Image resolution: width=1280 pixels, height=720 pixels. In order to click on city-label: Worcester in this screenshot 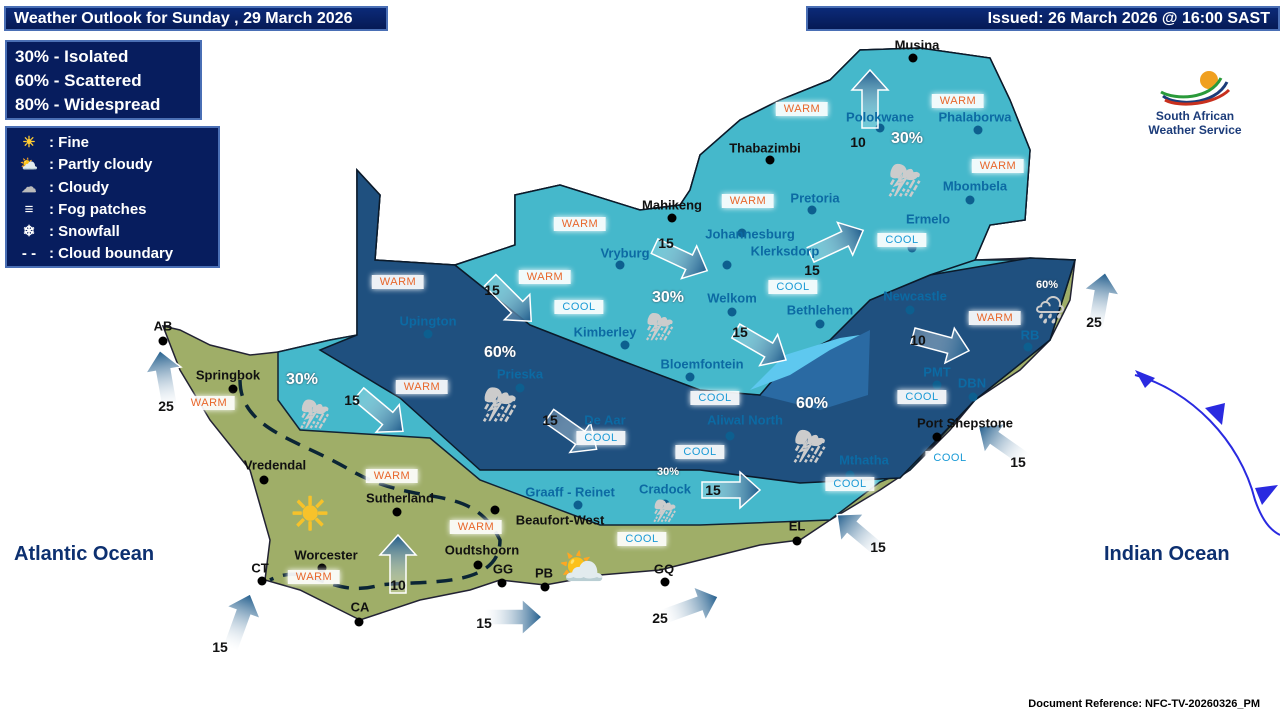, I will do `click(326, 555)`.